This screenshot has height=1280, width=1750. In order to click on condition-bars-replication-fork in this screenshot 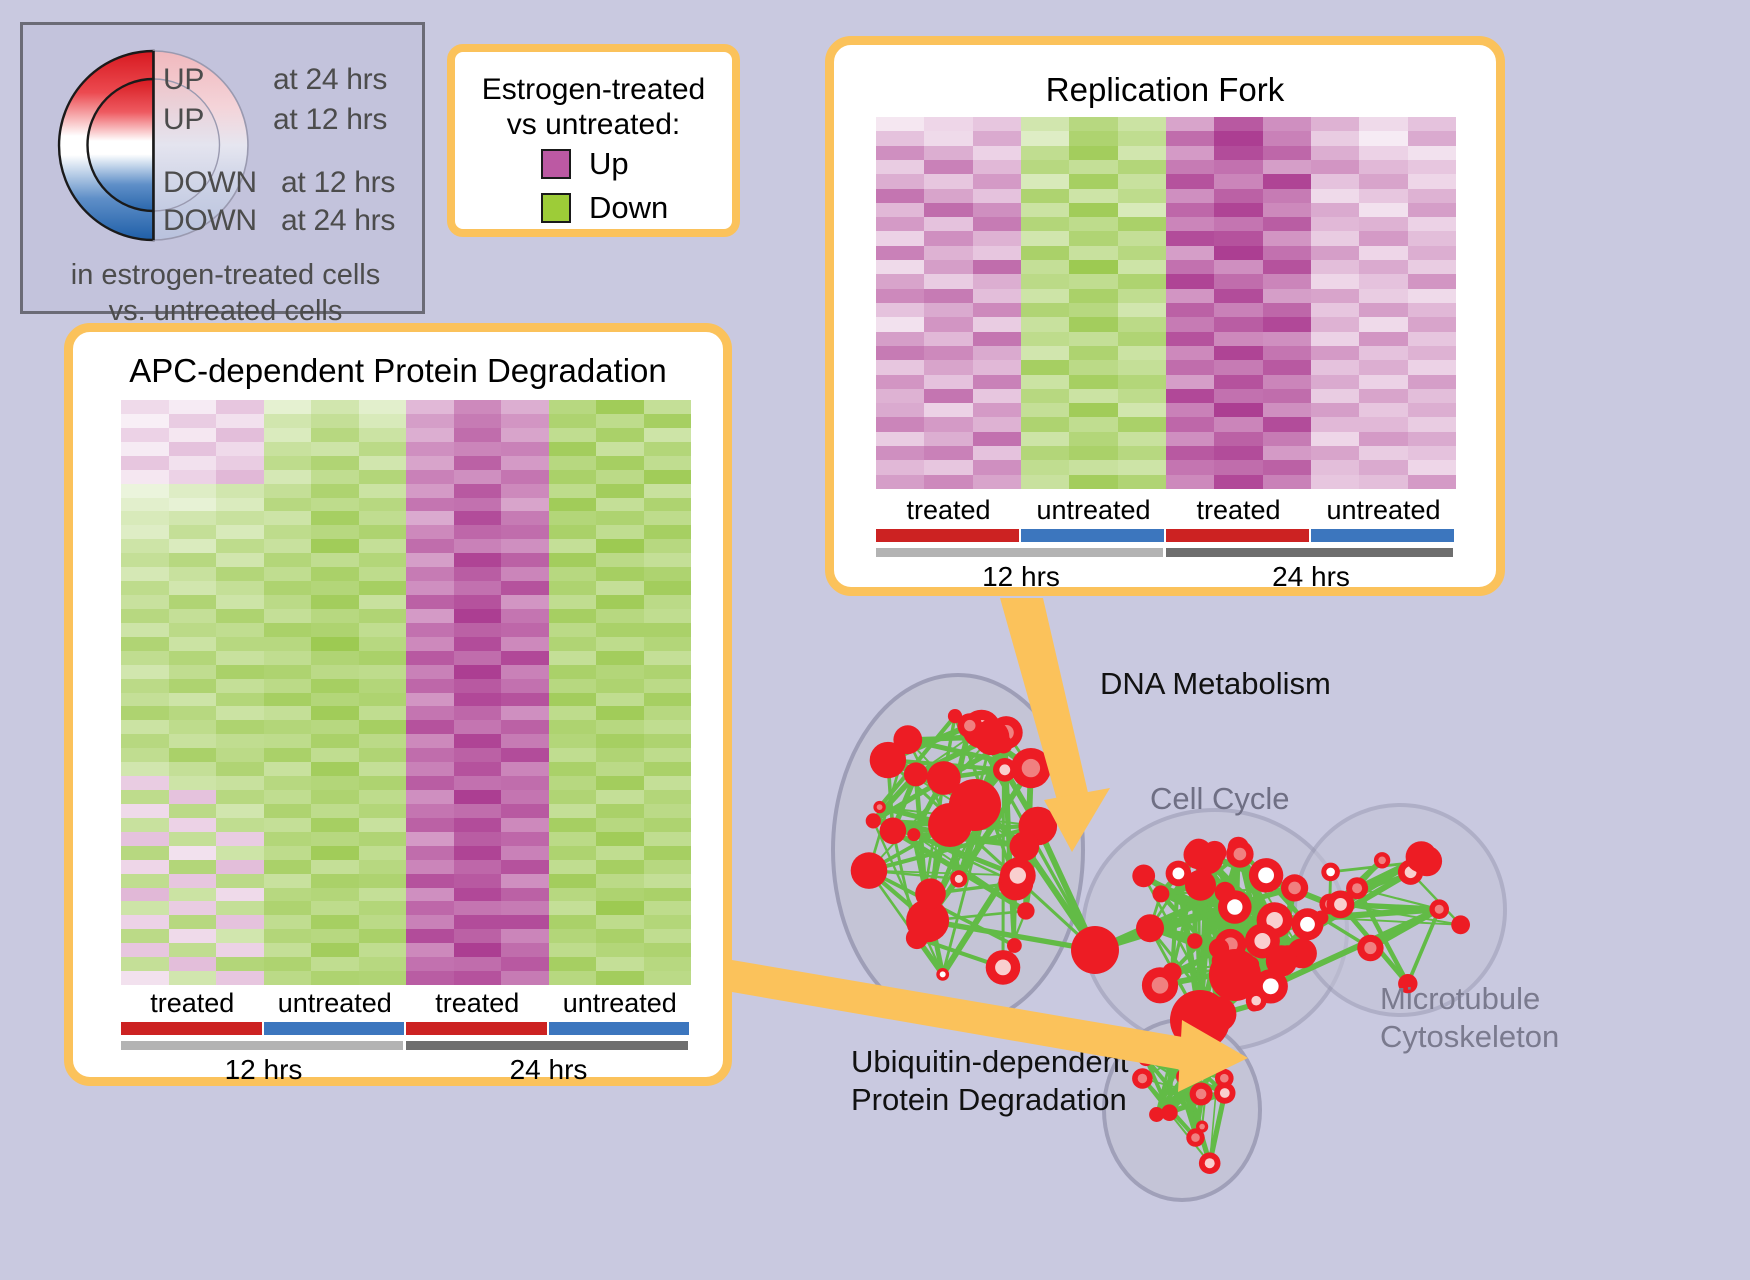, I will do `click(1166, 535)`.